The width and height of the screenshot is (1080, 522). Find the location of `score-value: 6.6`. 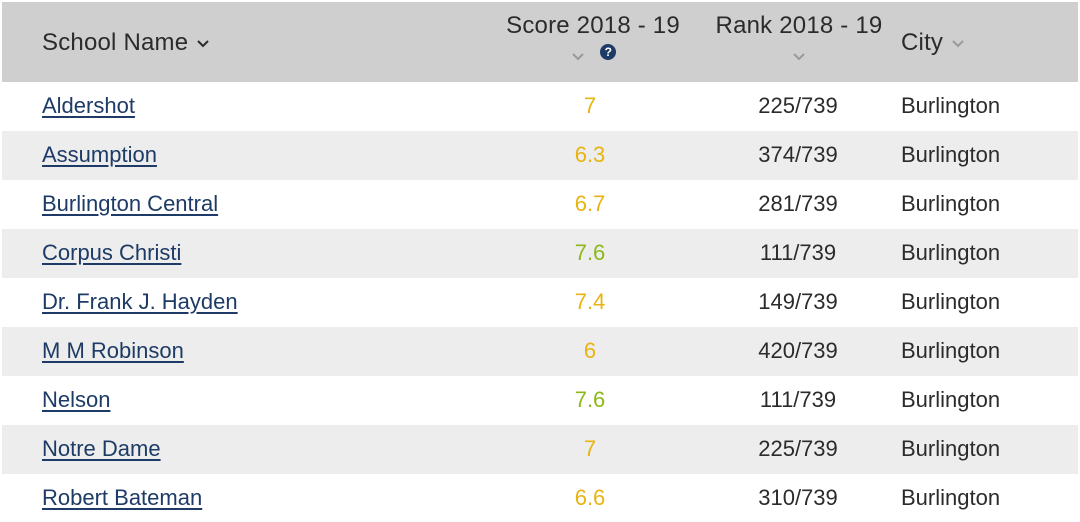

score-value: 6.6 is located at coordinates (590, 497).